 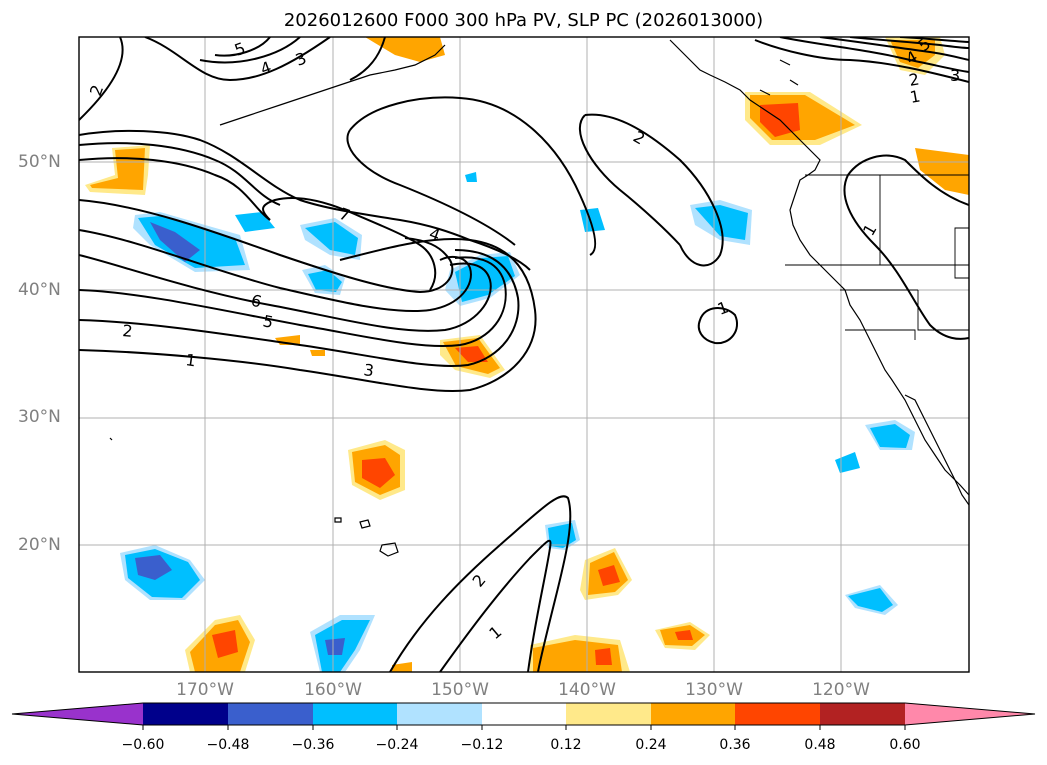 I want to click on contour-label: 6, so click(x=256, y=301).